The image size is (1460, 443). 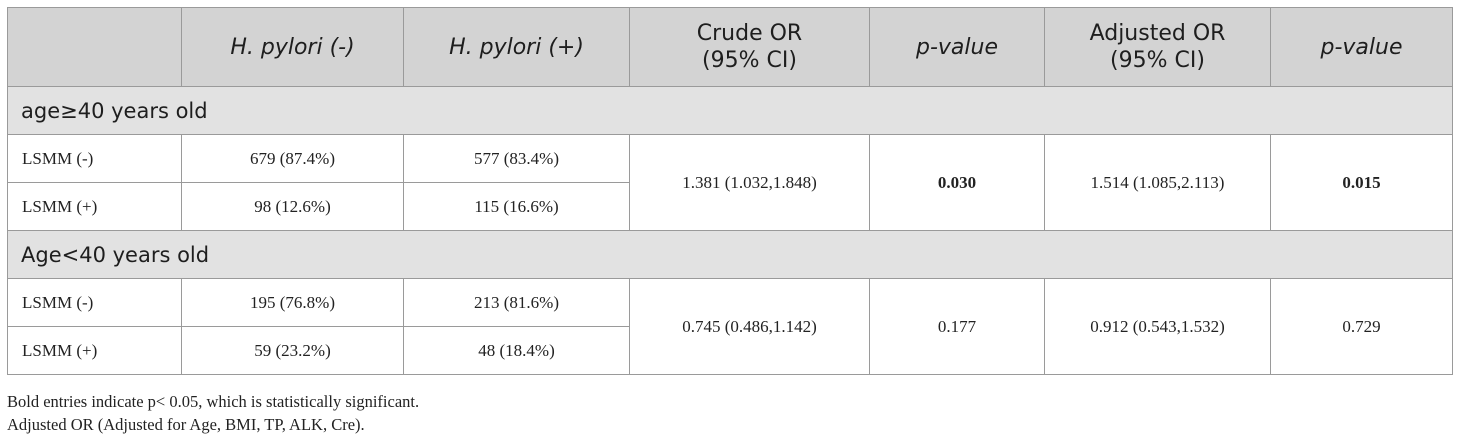 I want to click on cell-crude-p-value: 0.030, so click(x=957, y=182).